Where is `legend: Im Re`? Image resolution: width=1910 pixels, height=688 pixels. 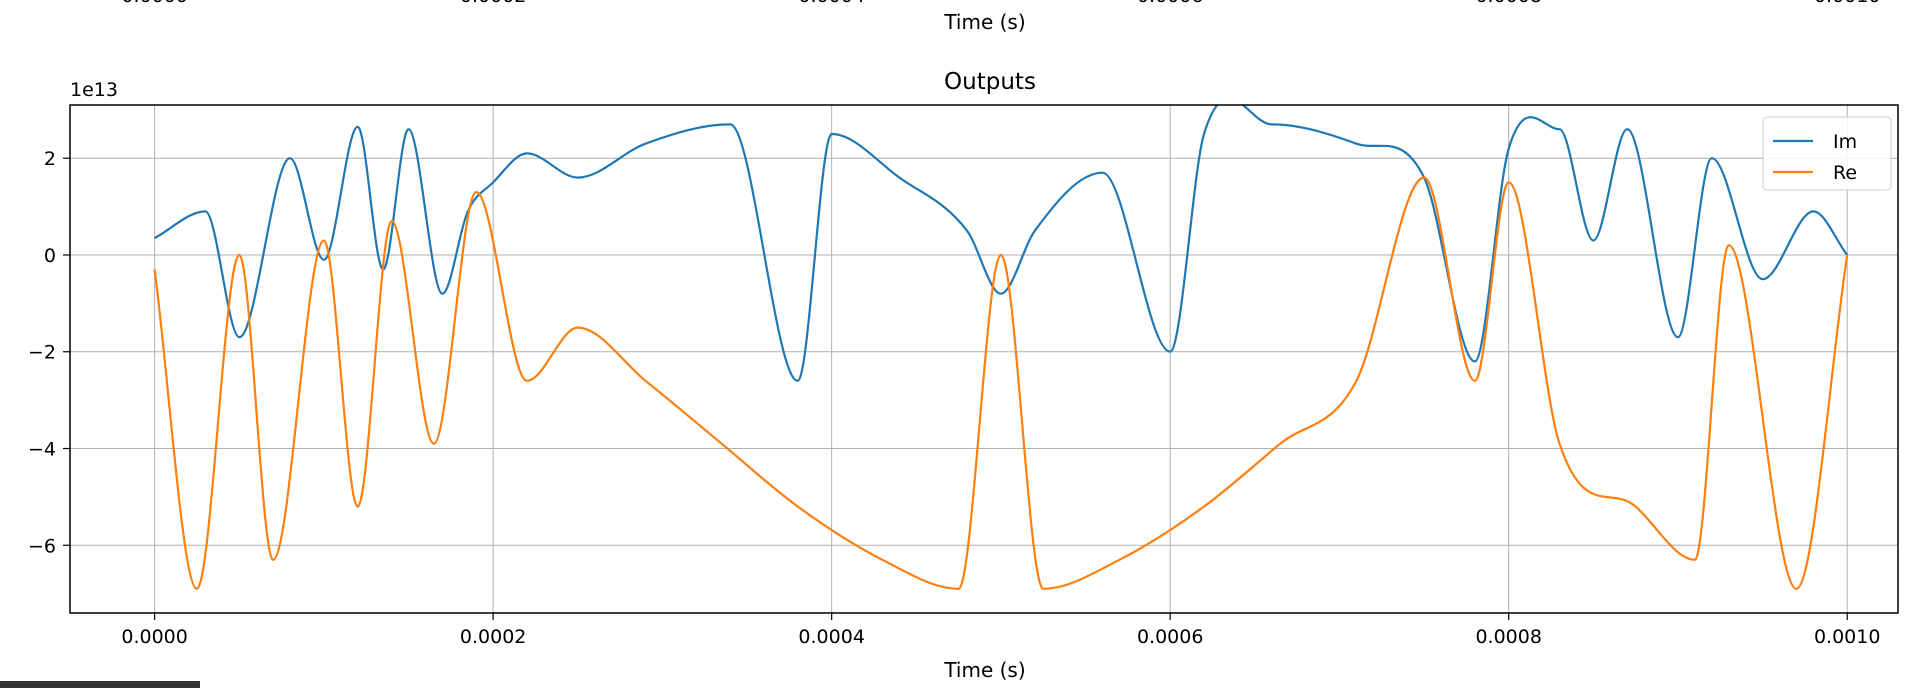 legend: Im Re is located at coordinates (1827, 153).